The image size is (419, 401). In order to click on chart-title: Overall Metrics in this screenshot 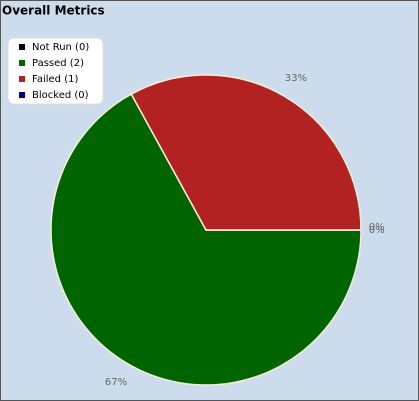, I will do `click(53, 11)`.